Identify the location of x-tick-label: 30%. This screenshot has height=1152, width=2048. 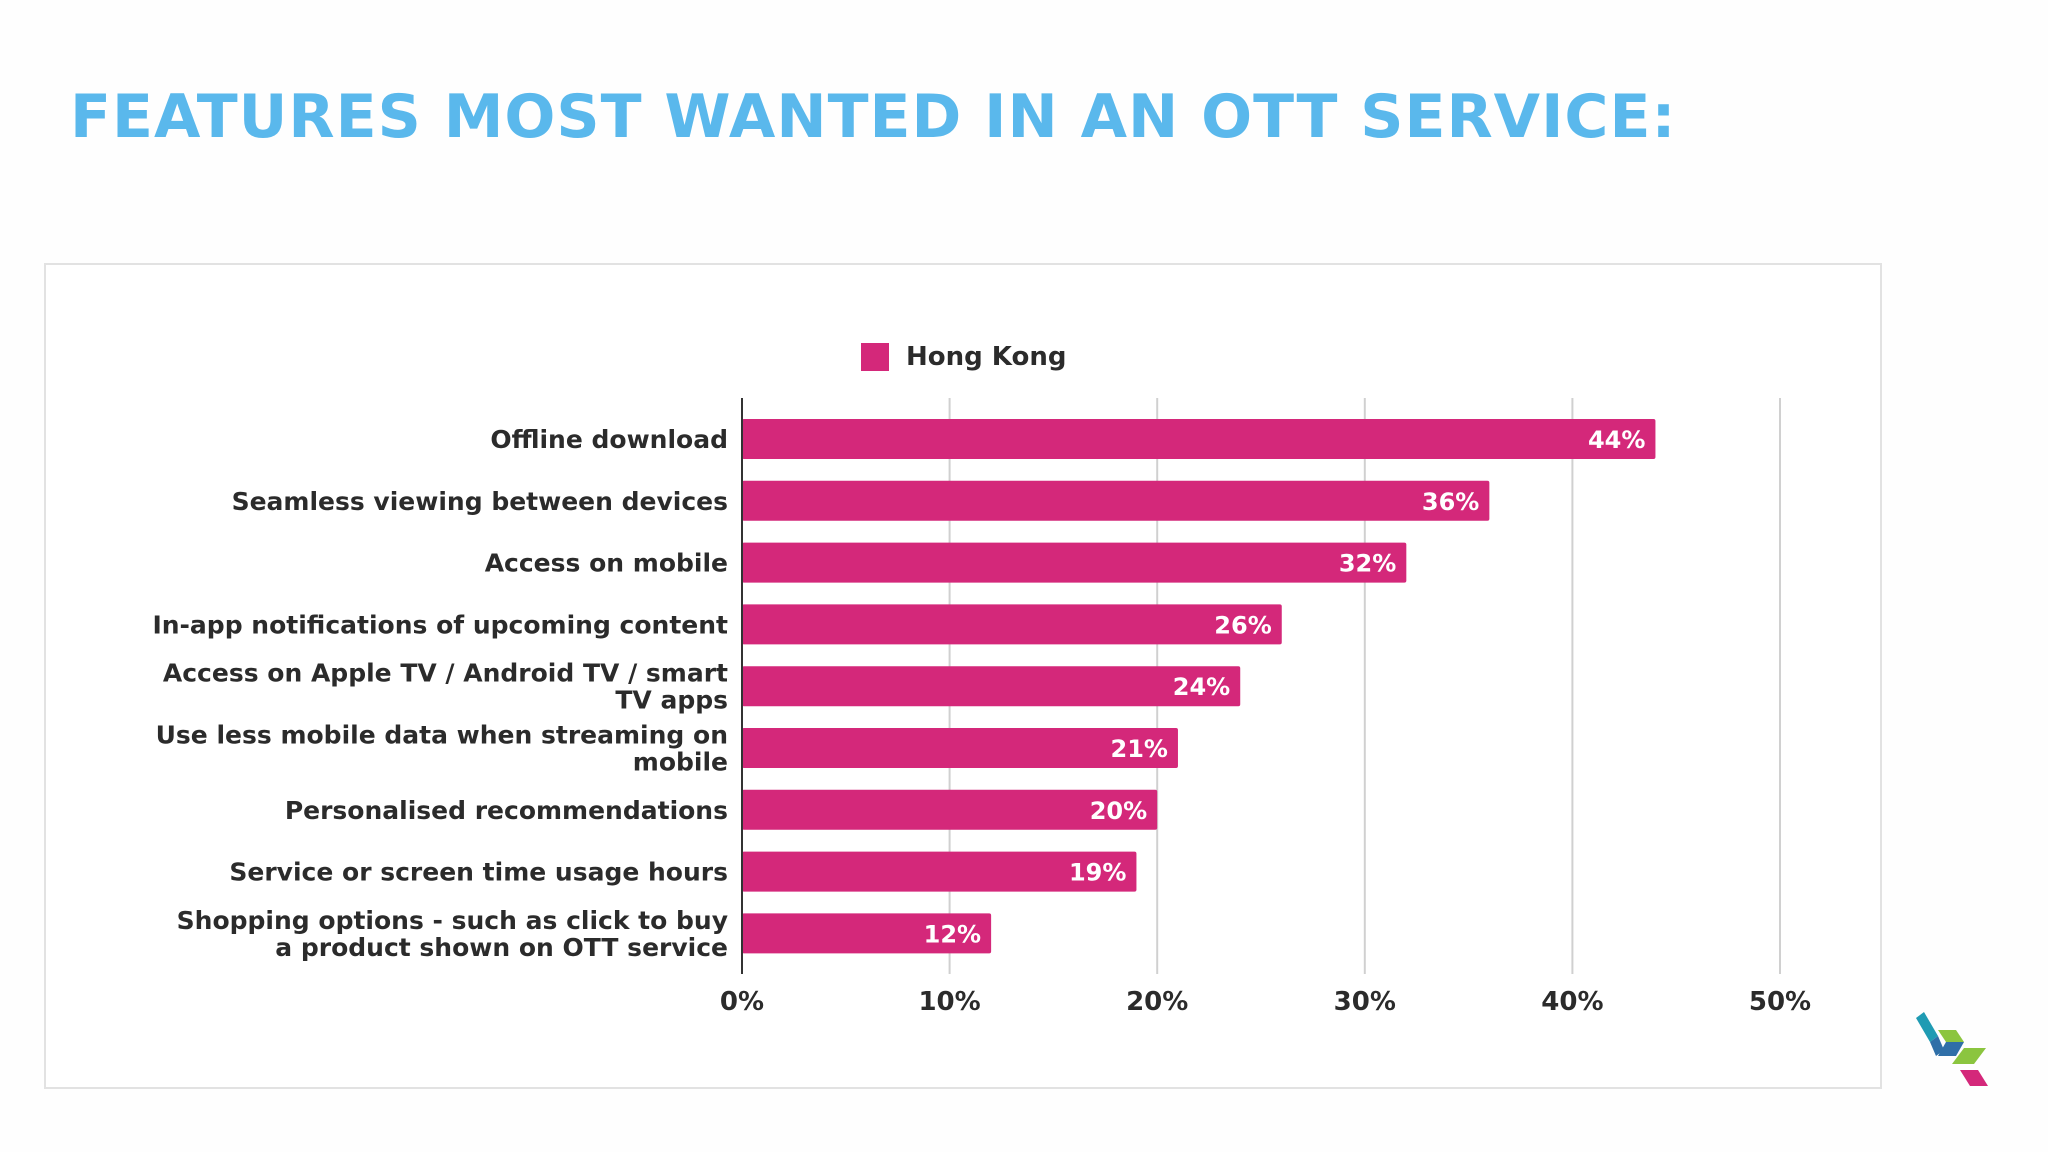
(1365, 1002).